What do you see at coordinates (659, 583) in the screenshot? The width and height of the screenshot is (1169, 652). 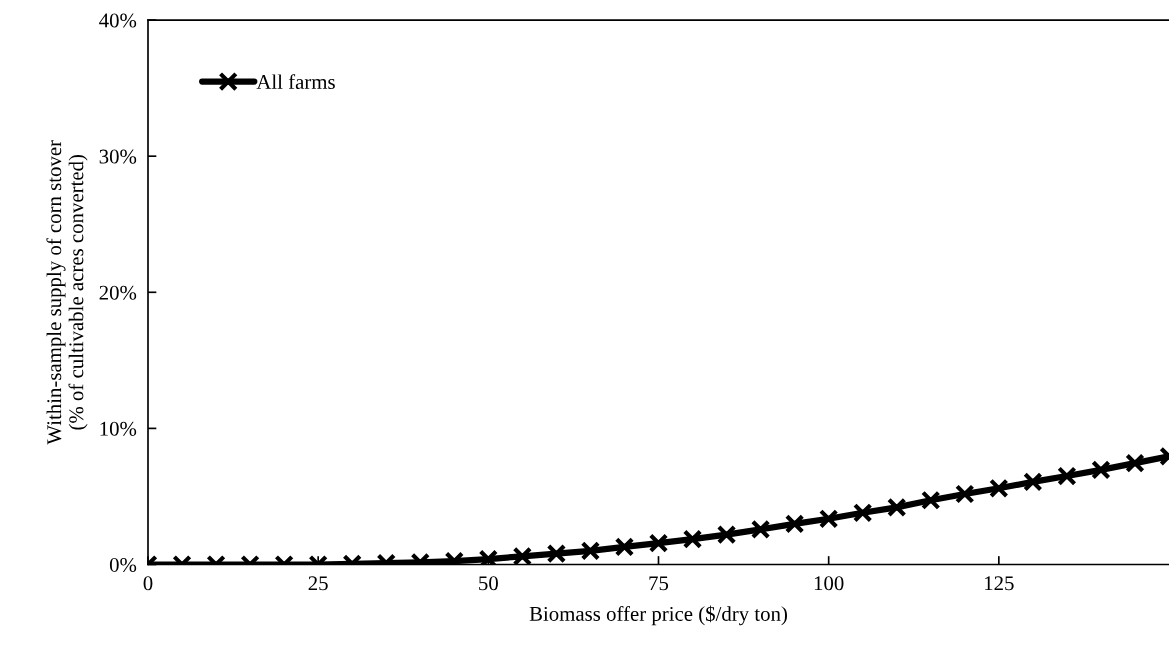 I see `x-tick-label: 75` at bounding box center [659, 583].